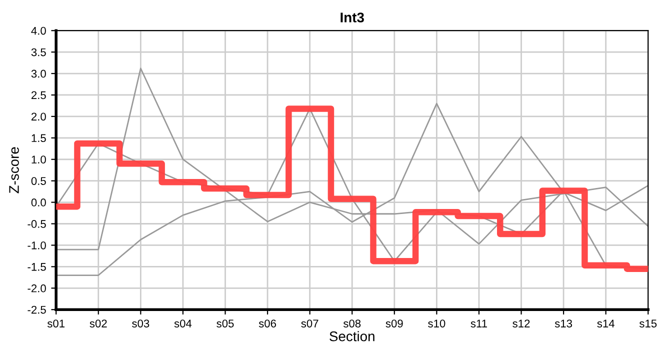 This screenshot has width=660, height=360. Describe the element at coordinates (183, 324) in the screenshot. I see `x-tick-label: s04` at that location.